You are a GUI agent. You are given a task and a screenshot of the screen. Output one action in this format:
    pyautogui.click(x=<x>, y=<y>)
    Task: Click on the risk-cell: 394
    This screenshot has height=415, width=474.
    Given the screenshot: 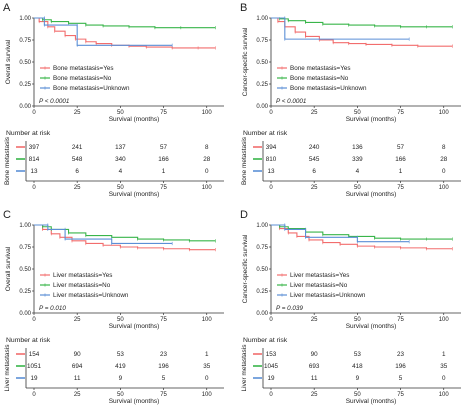 What is the action you would take?
    pyautogui.click(x=271, y=147)
    